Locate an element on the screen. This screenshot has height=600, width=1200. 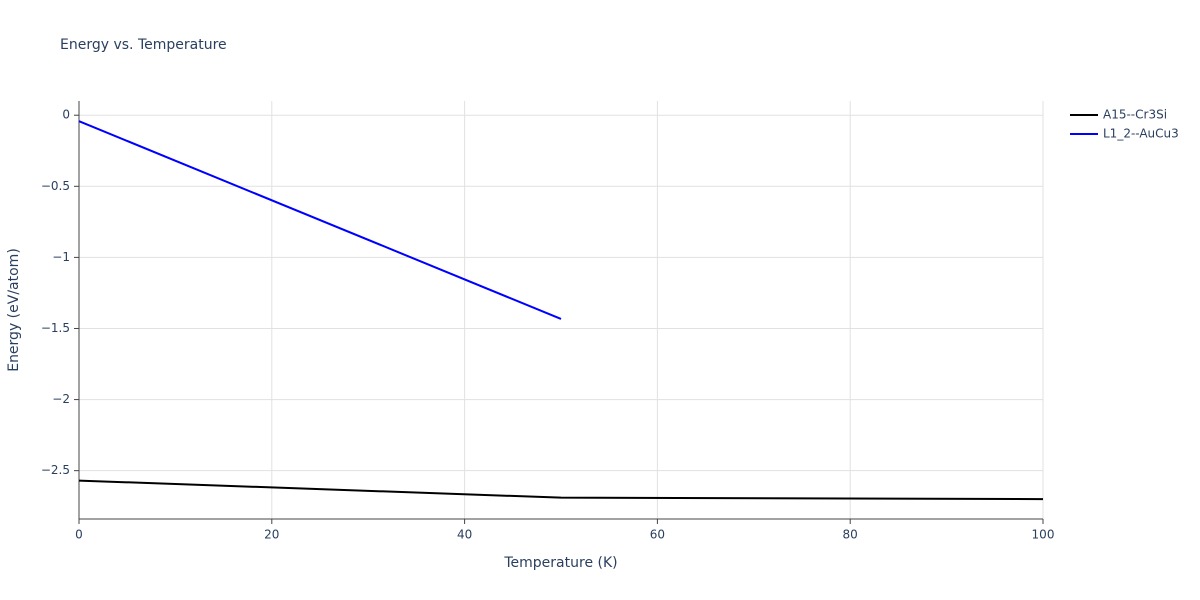
y-tick-label: −2 is located at coordinates (61, 399).